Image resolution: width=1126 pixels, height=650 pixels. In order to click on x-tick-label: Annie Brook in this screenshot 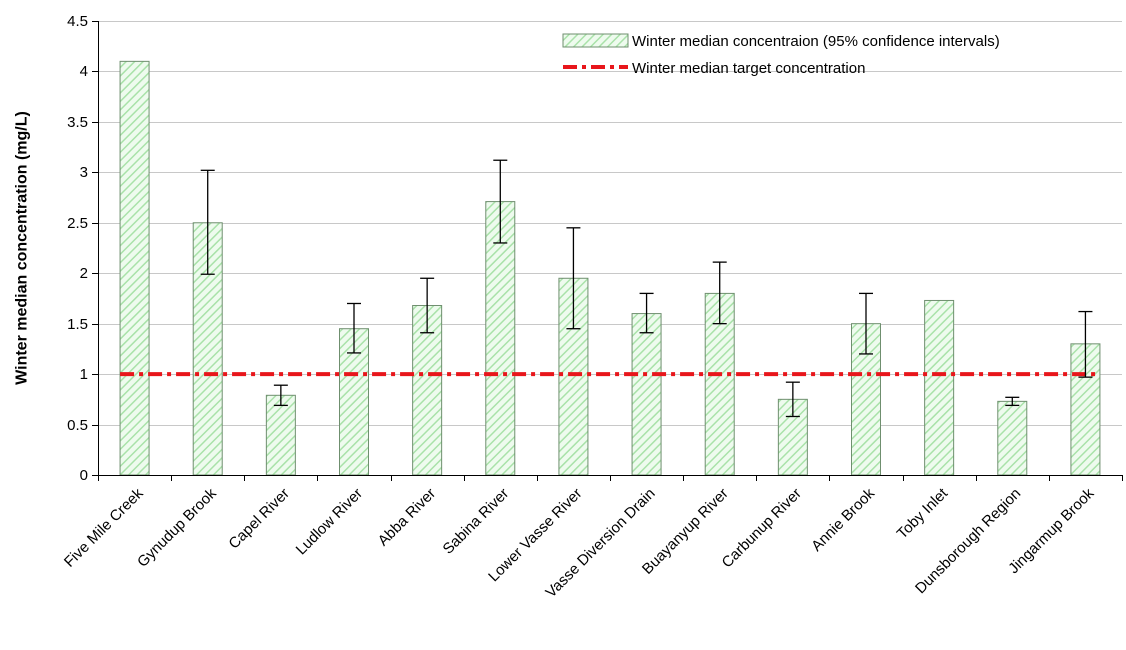, I will do `click(843, 520)`.